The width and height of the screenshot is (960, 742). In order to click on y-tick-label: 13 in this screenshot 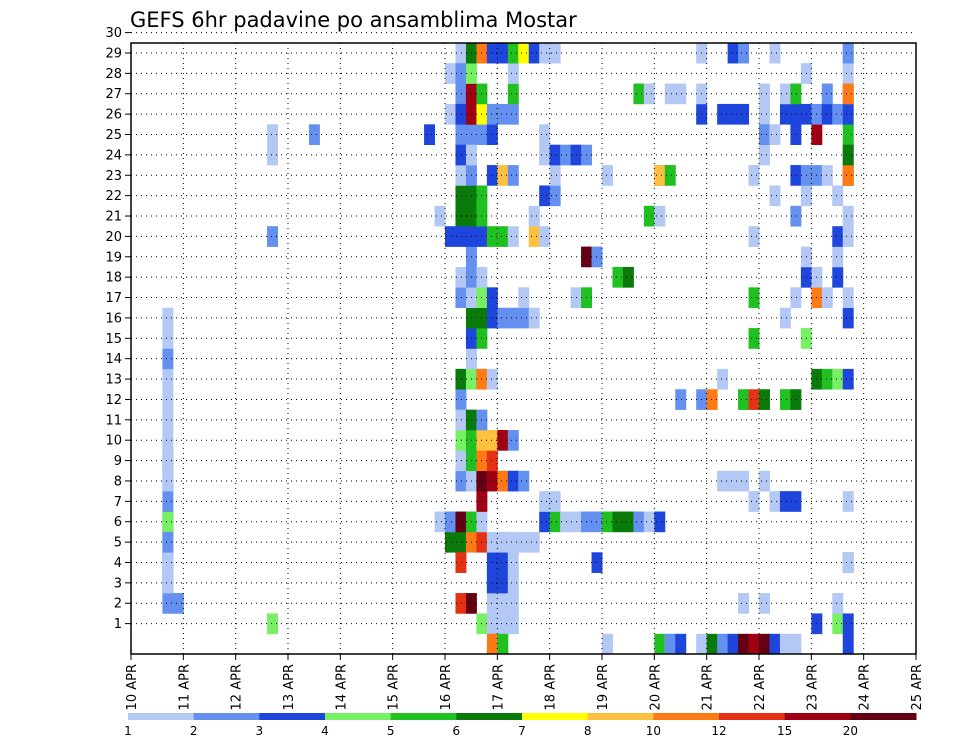, I will do `click(113, 380)`.